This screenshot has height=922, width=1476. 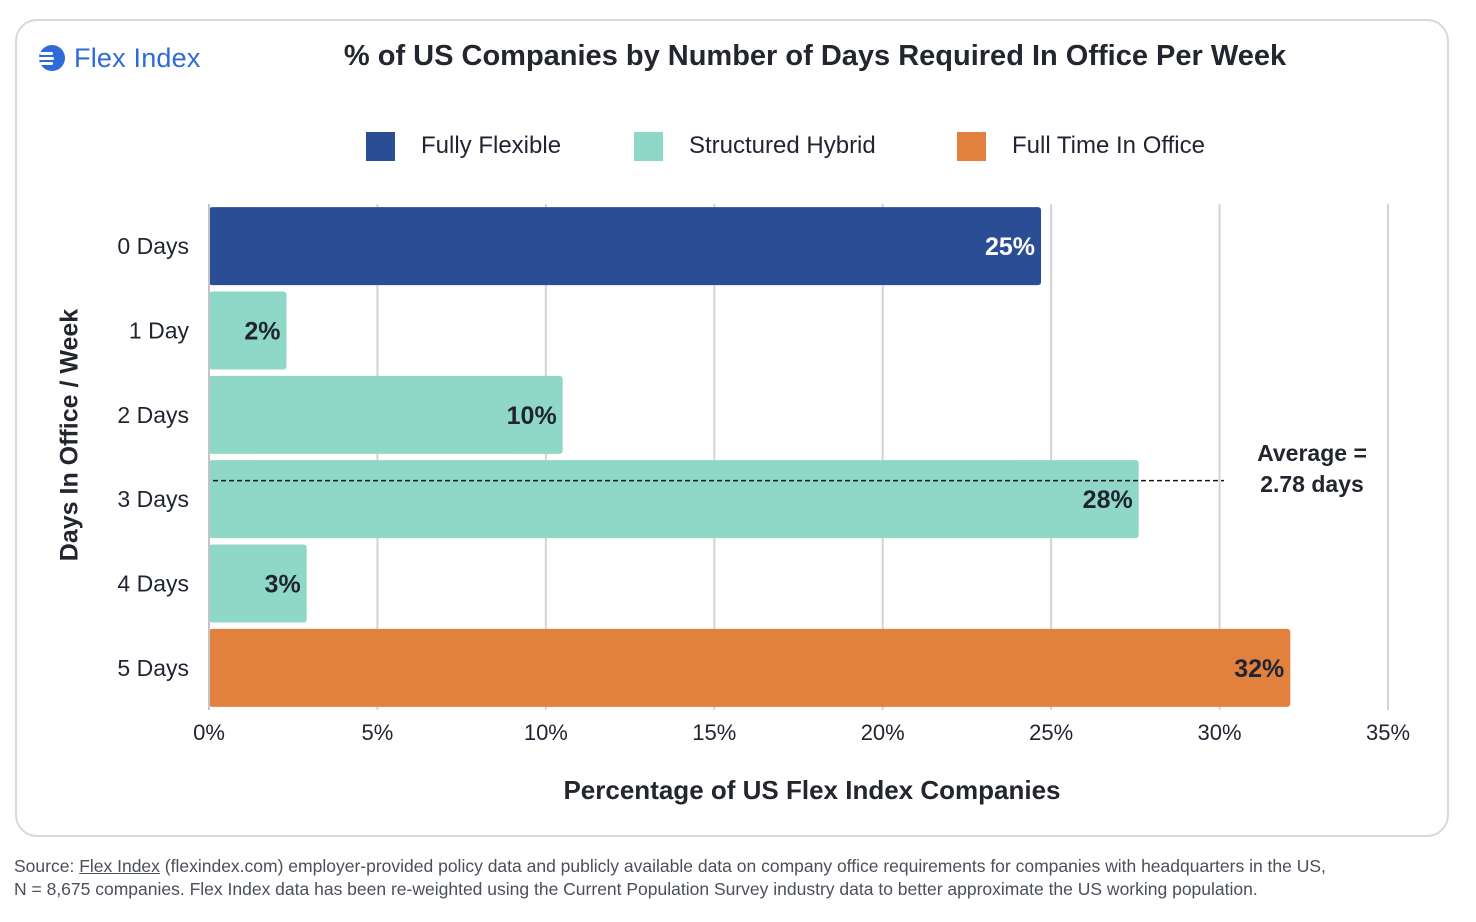 I want to click on x-tick-label-25: 25%, so click(x=1051, y=732).